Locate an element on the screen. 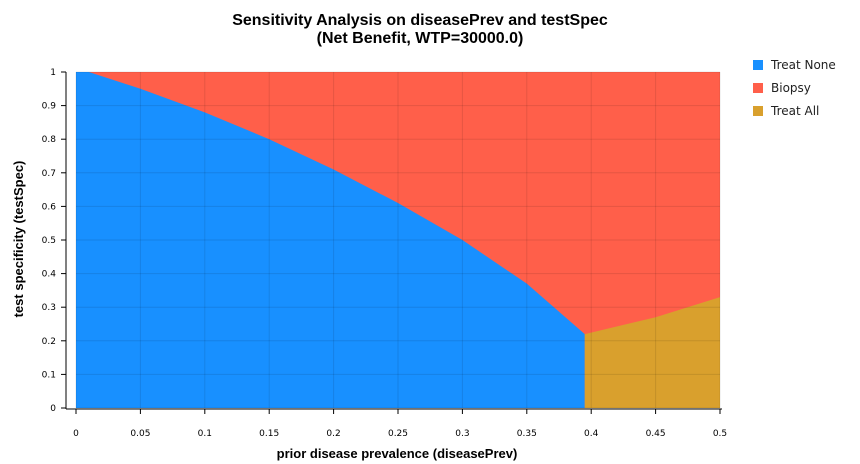  legend-item: Treat None is located at coordinates (794, 65).